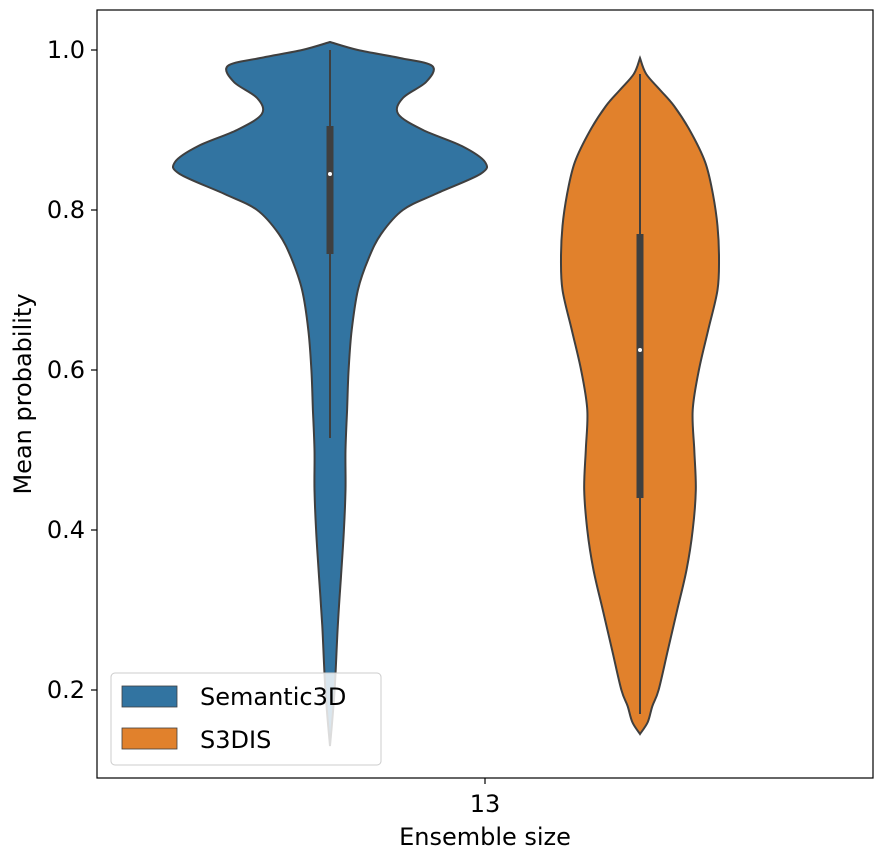  What do you see at coordinates (485, 837) in the screenshot?
I see `x-axis-label: Ensemble size` at bounding box center [485, 837].